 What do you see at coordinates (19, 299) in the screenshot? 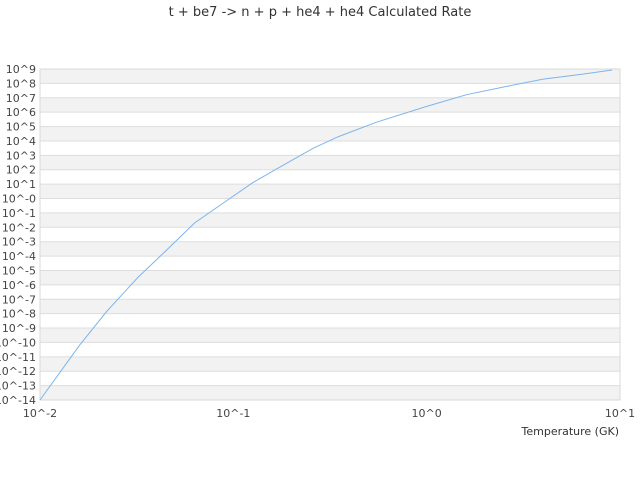
I see `y-tick-label: 10^-7` at bounding box center [19, 299].